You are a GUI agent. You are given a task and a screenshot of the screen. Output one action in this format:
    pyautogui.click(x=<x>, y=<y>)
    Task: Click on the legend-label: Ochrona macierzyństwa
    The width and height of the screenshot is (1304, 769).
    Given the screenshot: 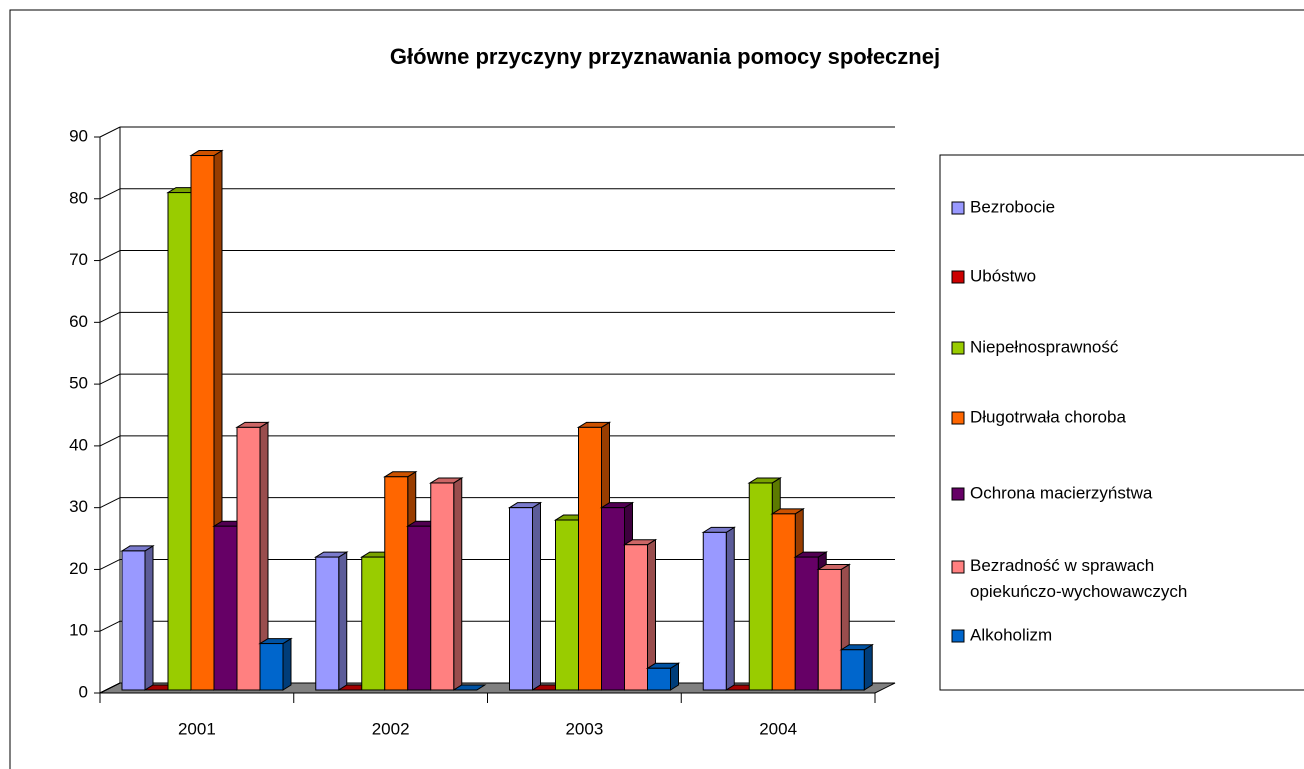 What is the action you would take?
    pyautogui.click(x=1061, y=492)
    